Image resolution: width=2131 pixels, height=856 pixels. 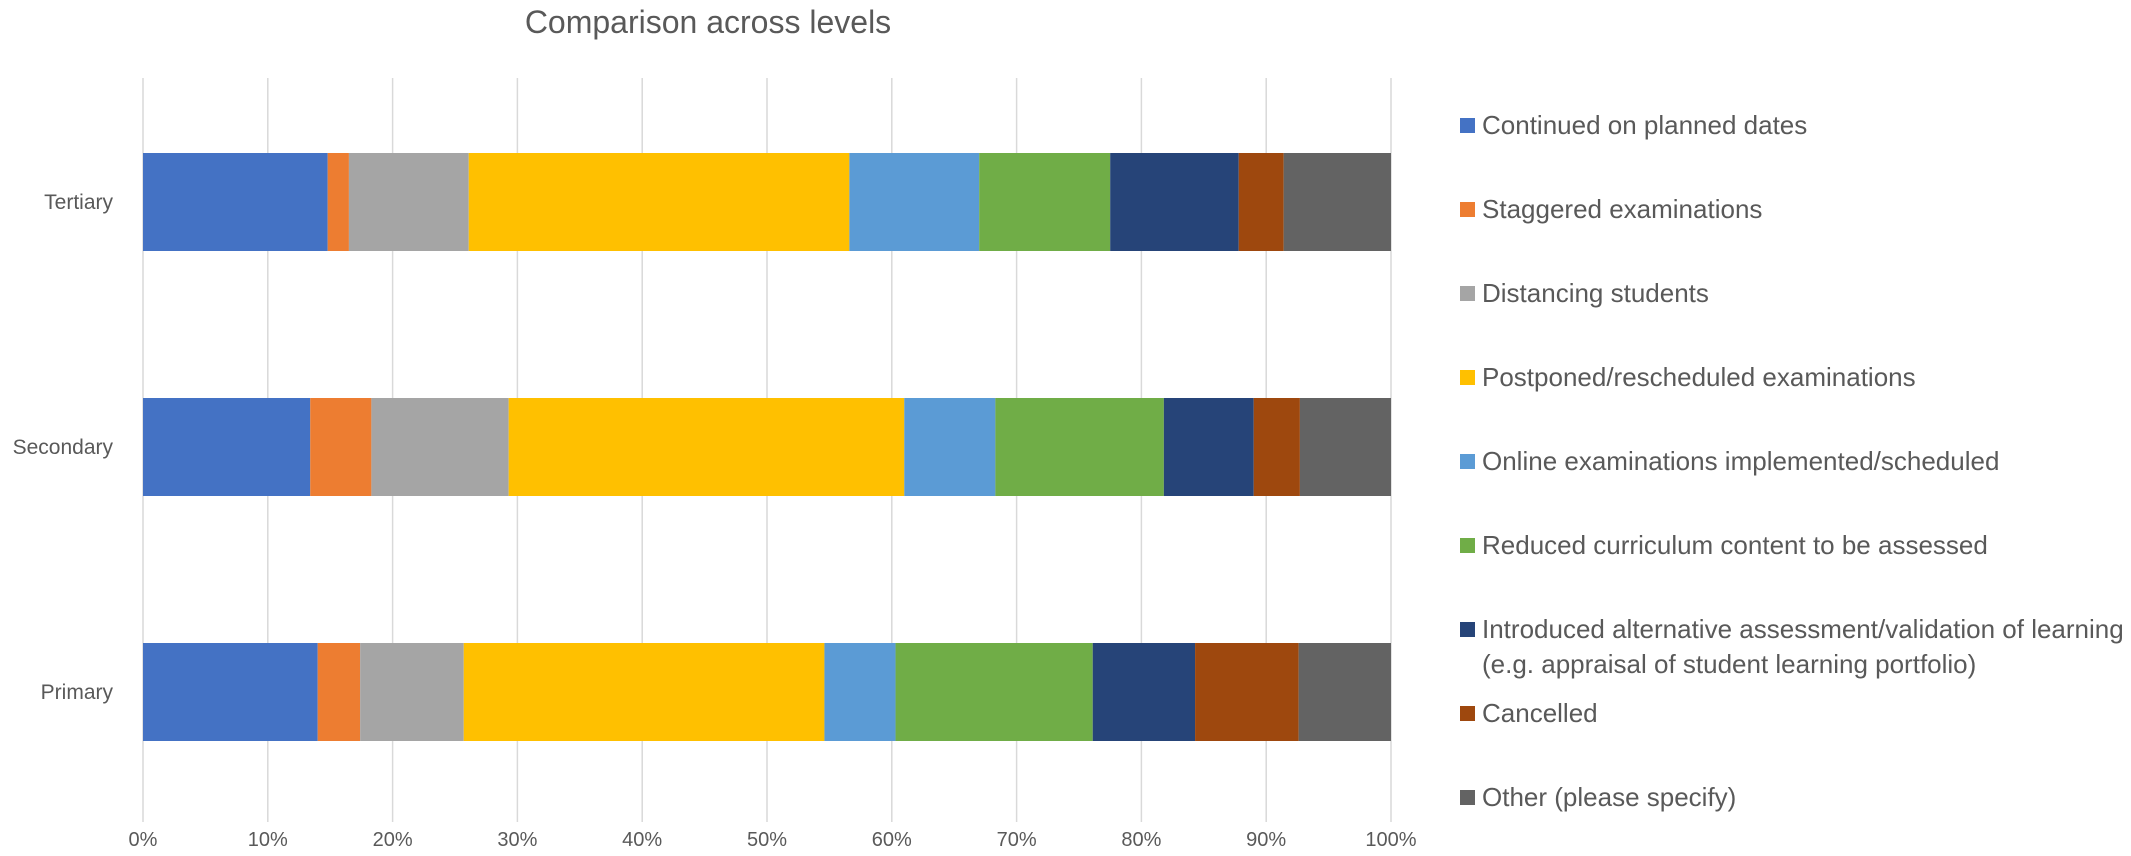 What do you see at coordinates (63, 447) in the screenshot?
I see `category-label: Secondary` at bounding box center [63, 447].